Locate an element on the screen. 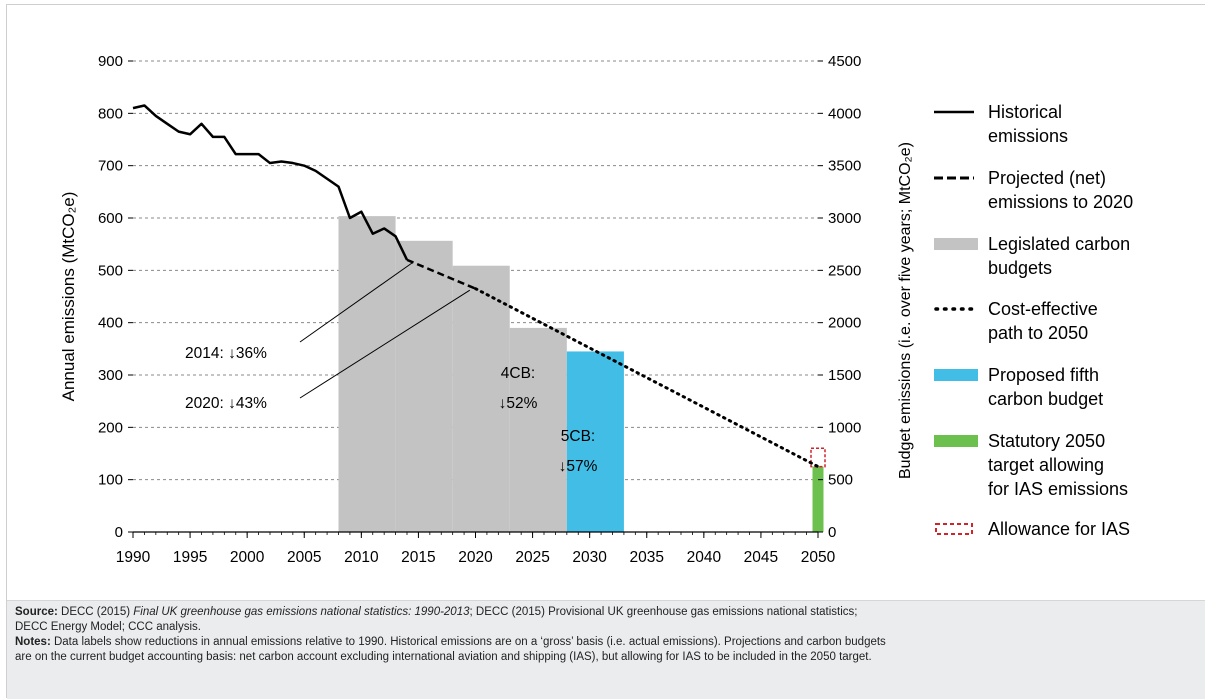 This screenshot has width=1205, height=699. left-tick-label: 300 is located at coordinates (110, 375).